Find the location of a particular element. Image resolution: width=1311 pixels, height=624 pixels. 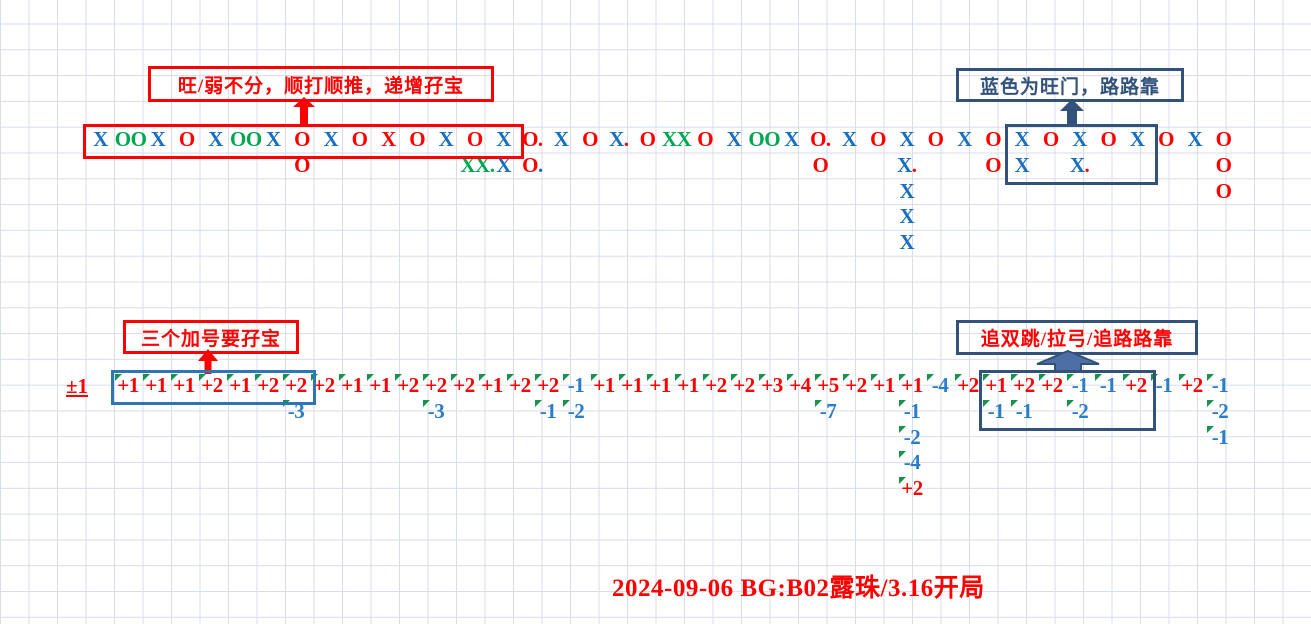

bottom-road-cell-r1-c17: -1 is located at coordinates (576, 385).